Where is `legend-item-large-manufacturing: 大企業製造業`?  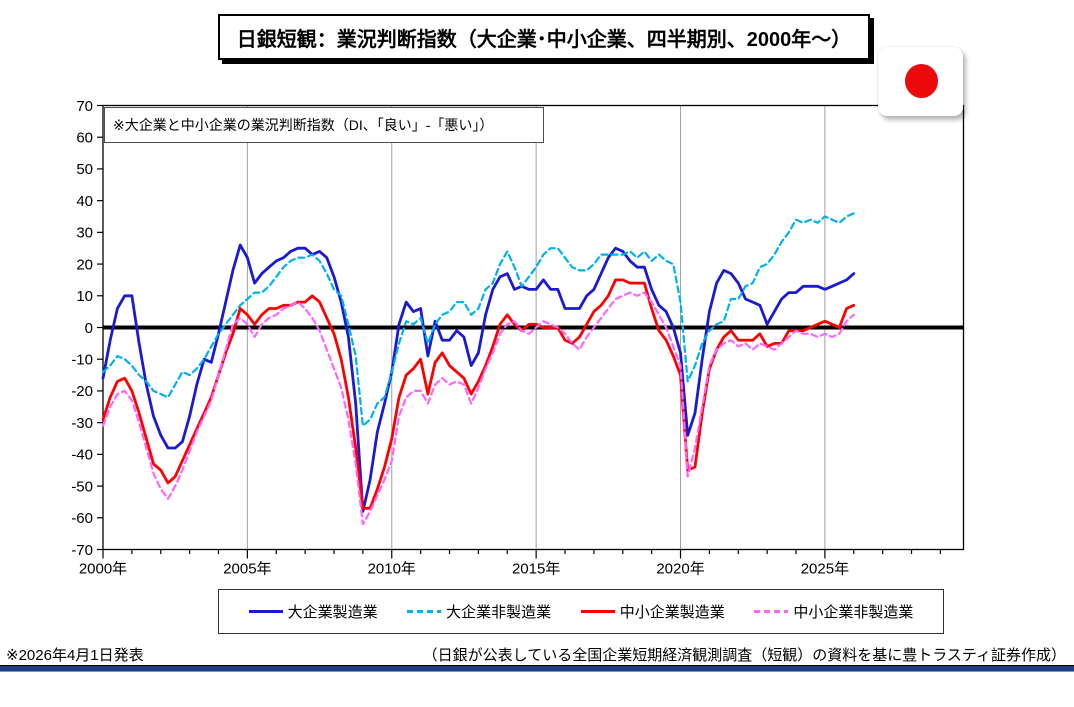
legend-item-large-manufacturing: 大企業製造業 is located at coordinates (313, 611).